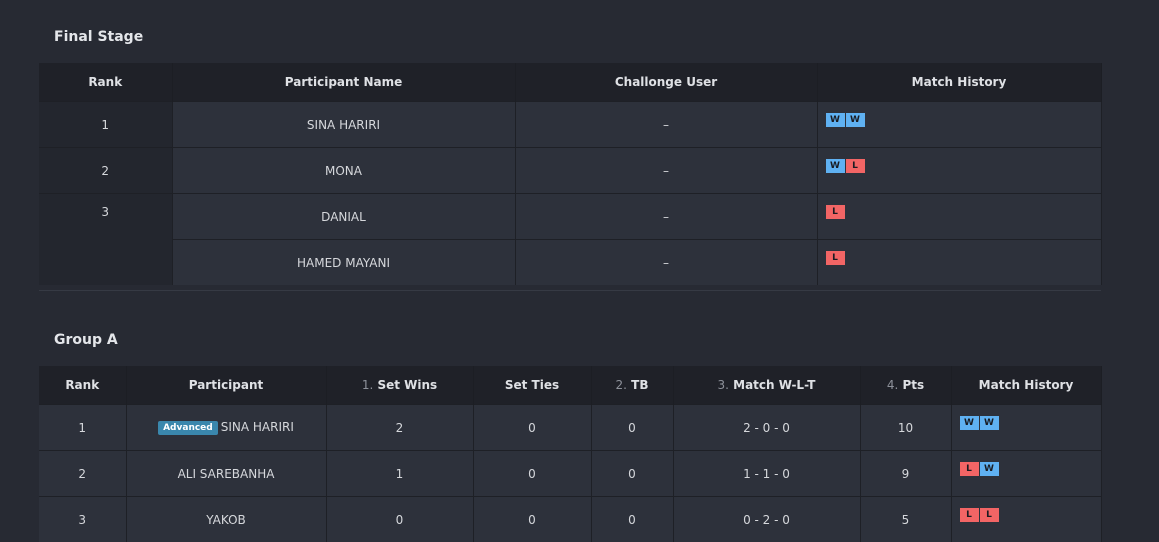 The height and width of the screenshot is (542, 1159). Describe the element at coordinates (86, 340) in the screenshot. I see `group-a-title: Group A` at that location.